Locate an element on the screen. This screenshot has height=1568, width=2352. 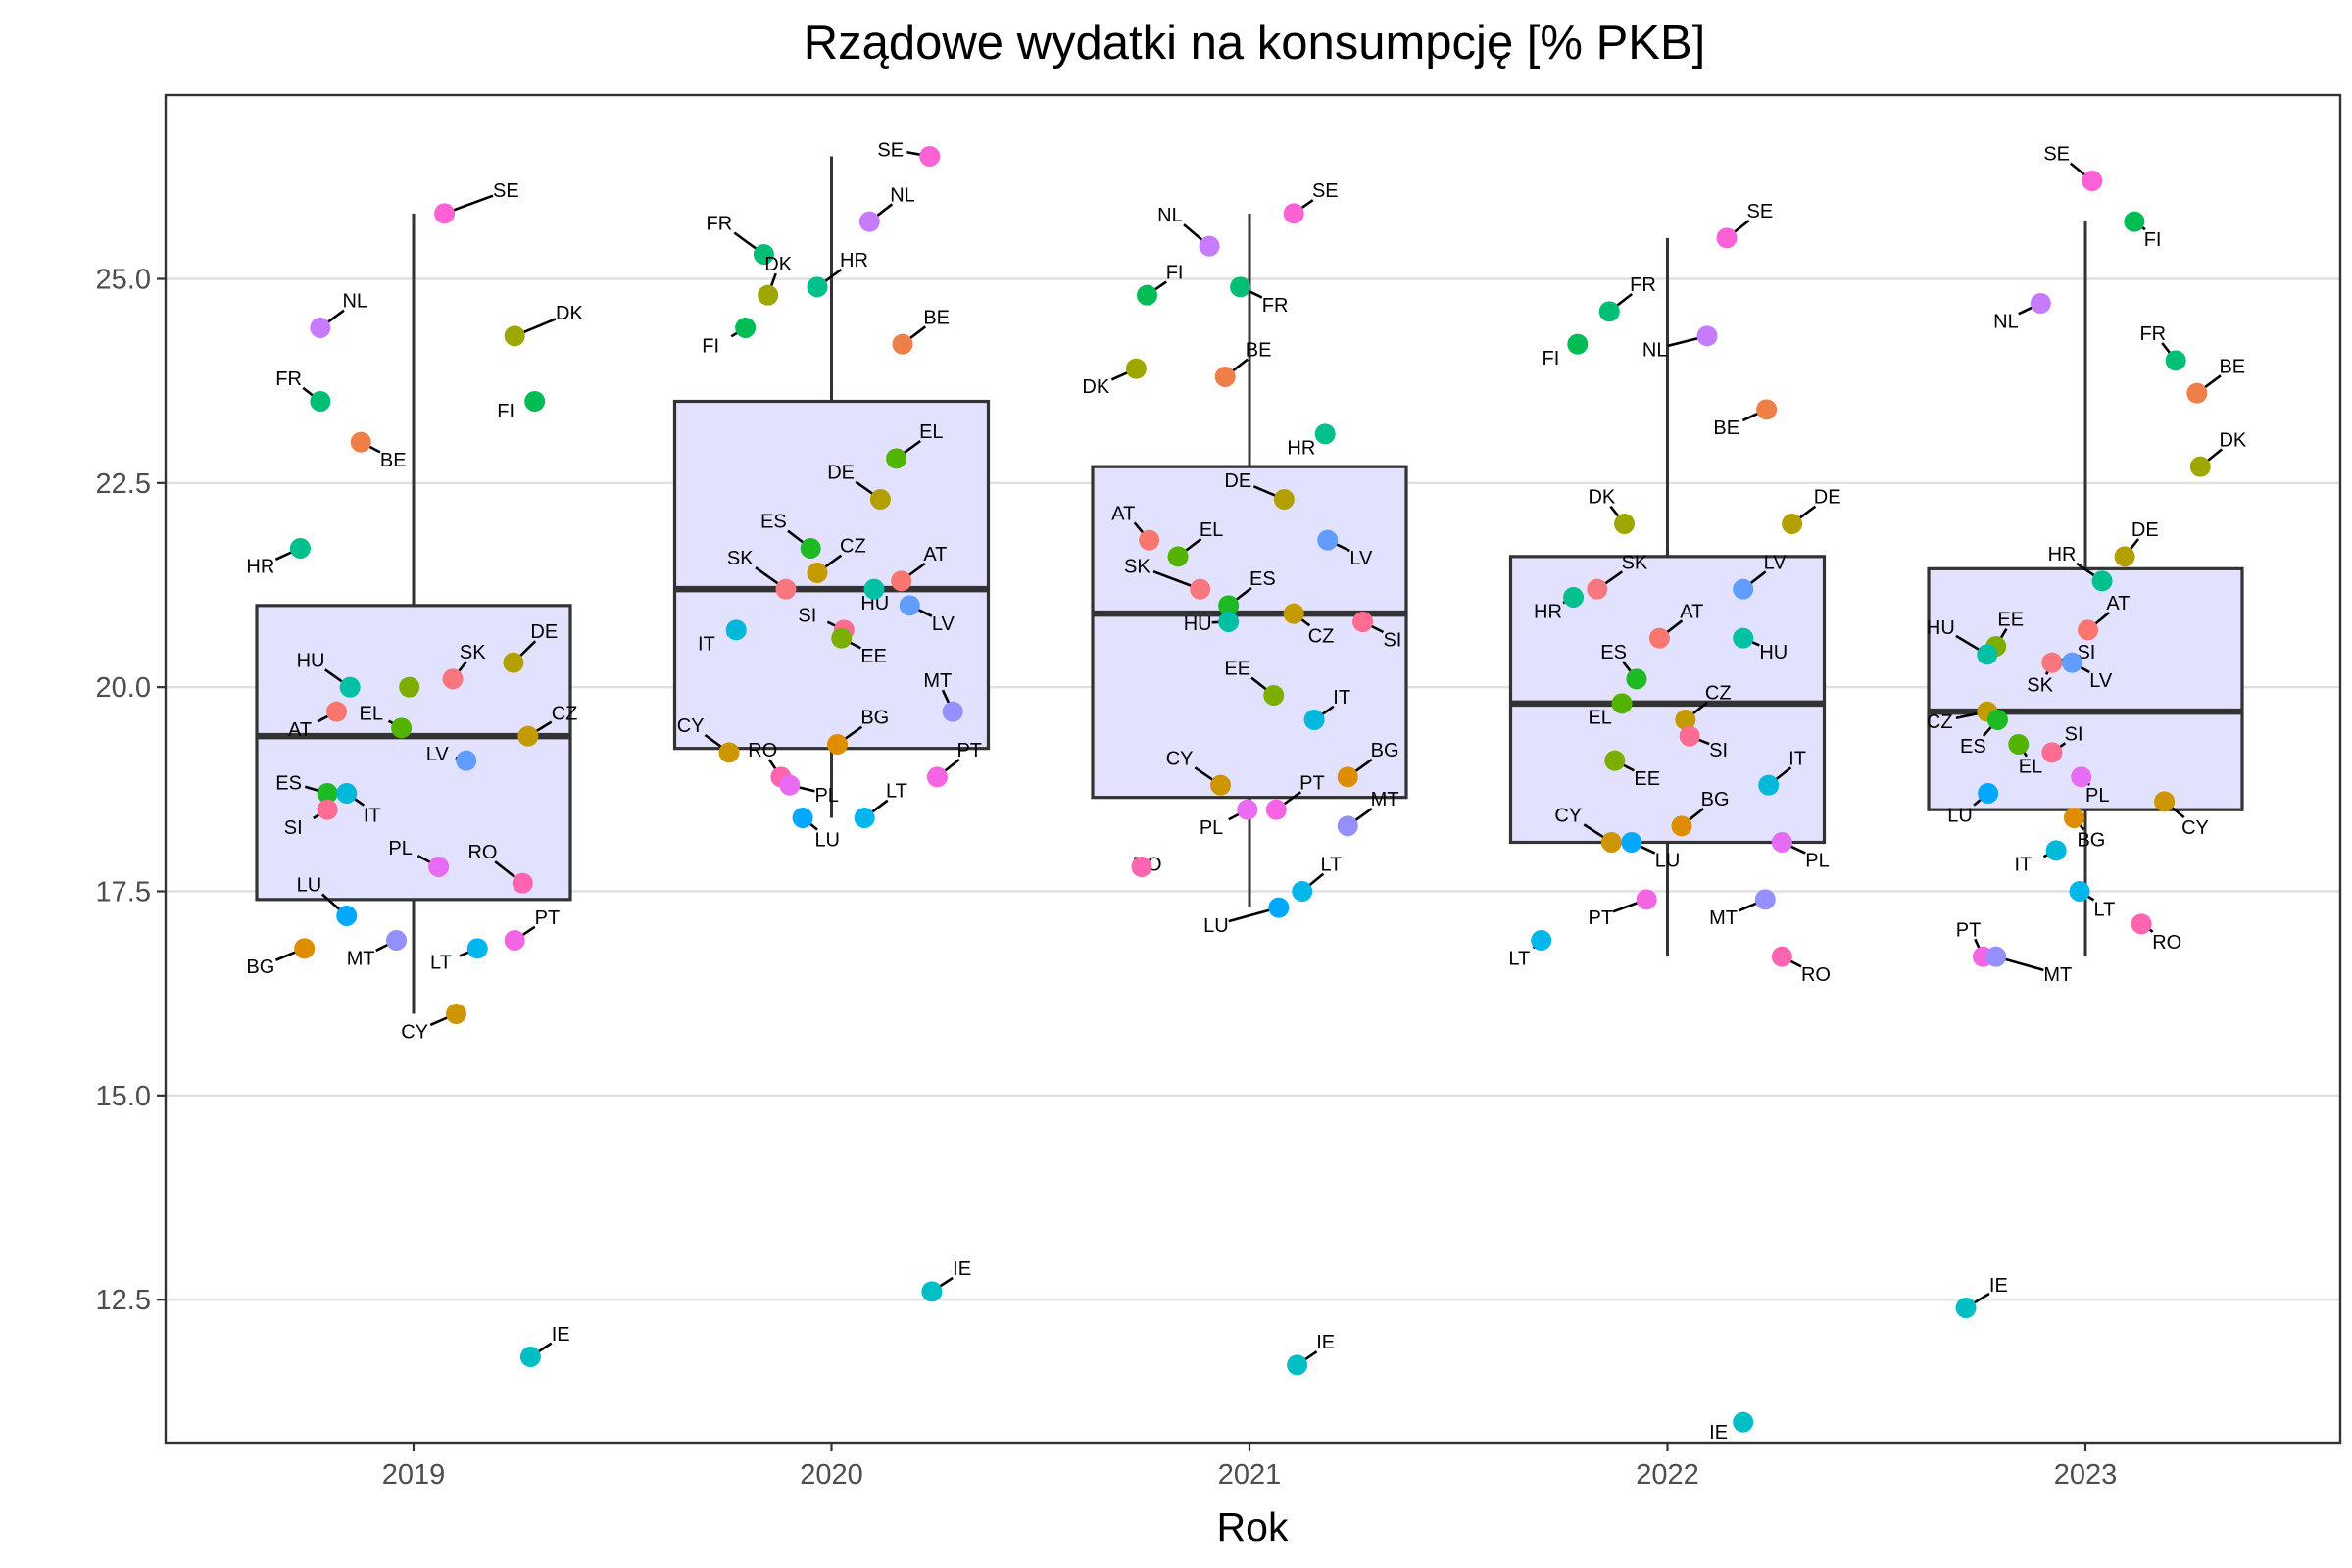
point-2022-EE: EE is located at coordinates (1632, 770).